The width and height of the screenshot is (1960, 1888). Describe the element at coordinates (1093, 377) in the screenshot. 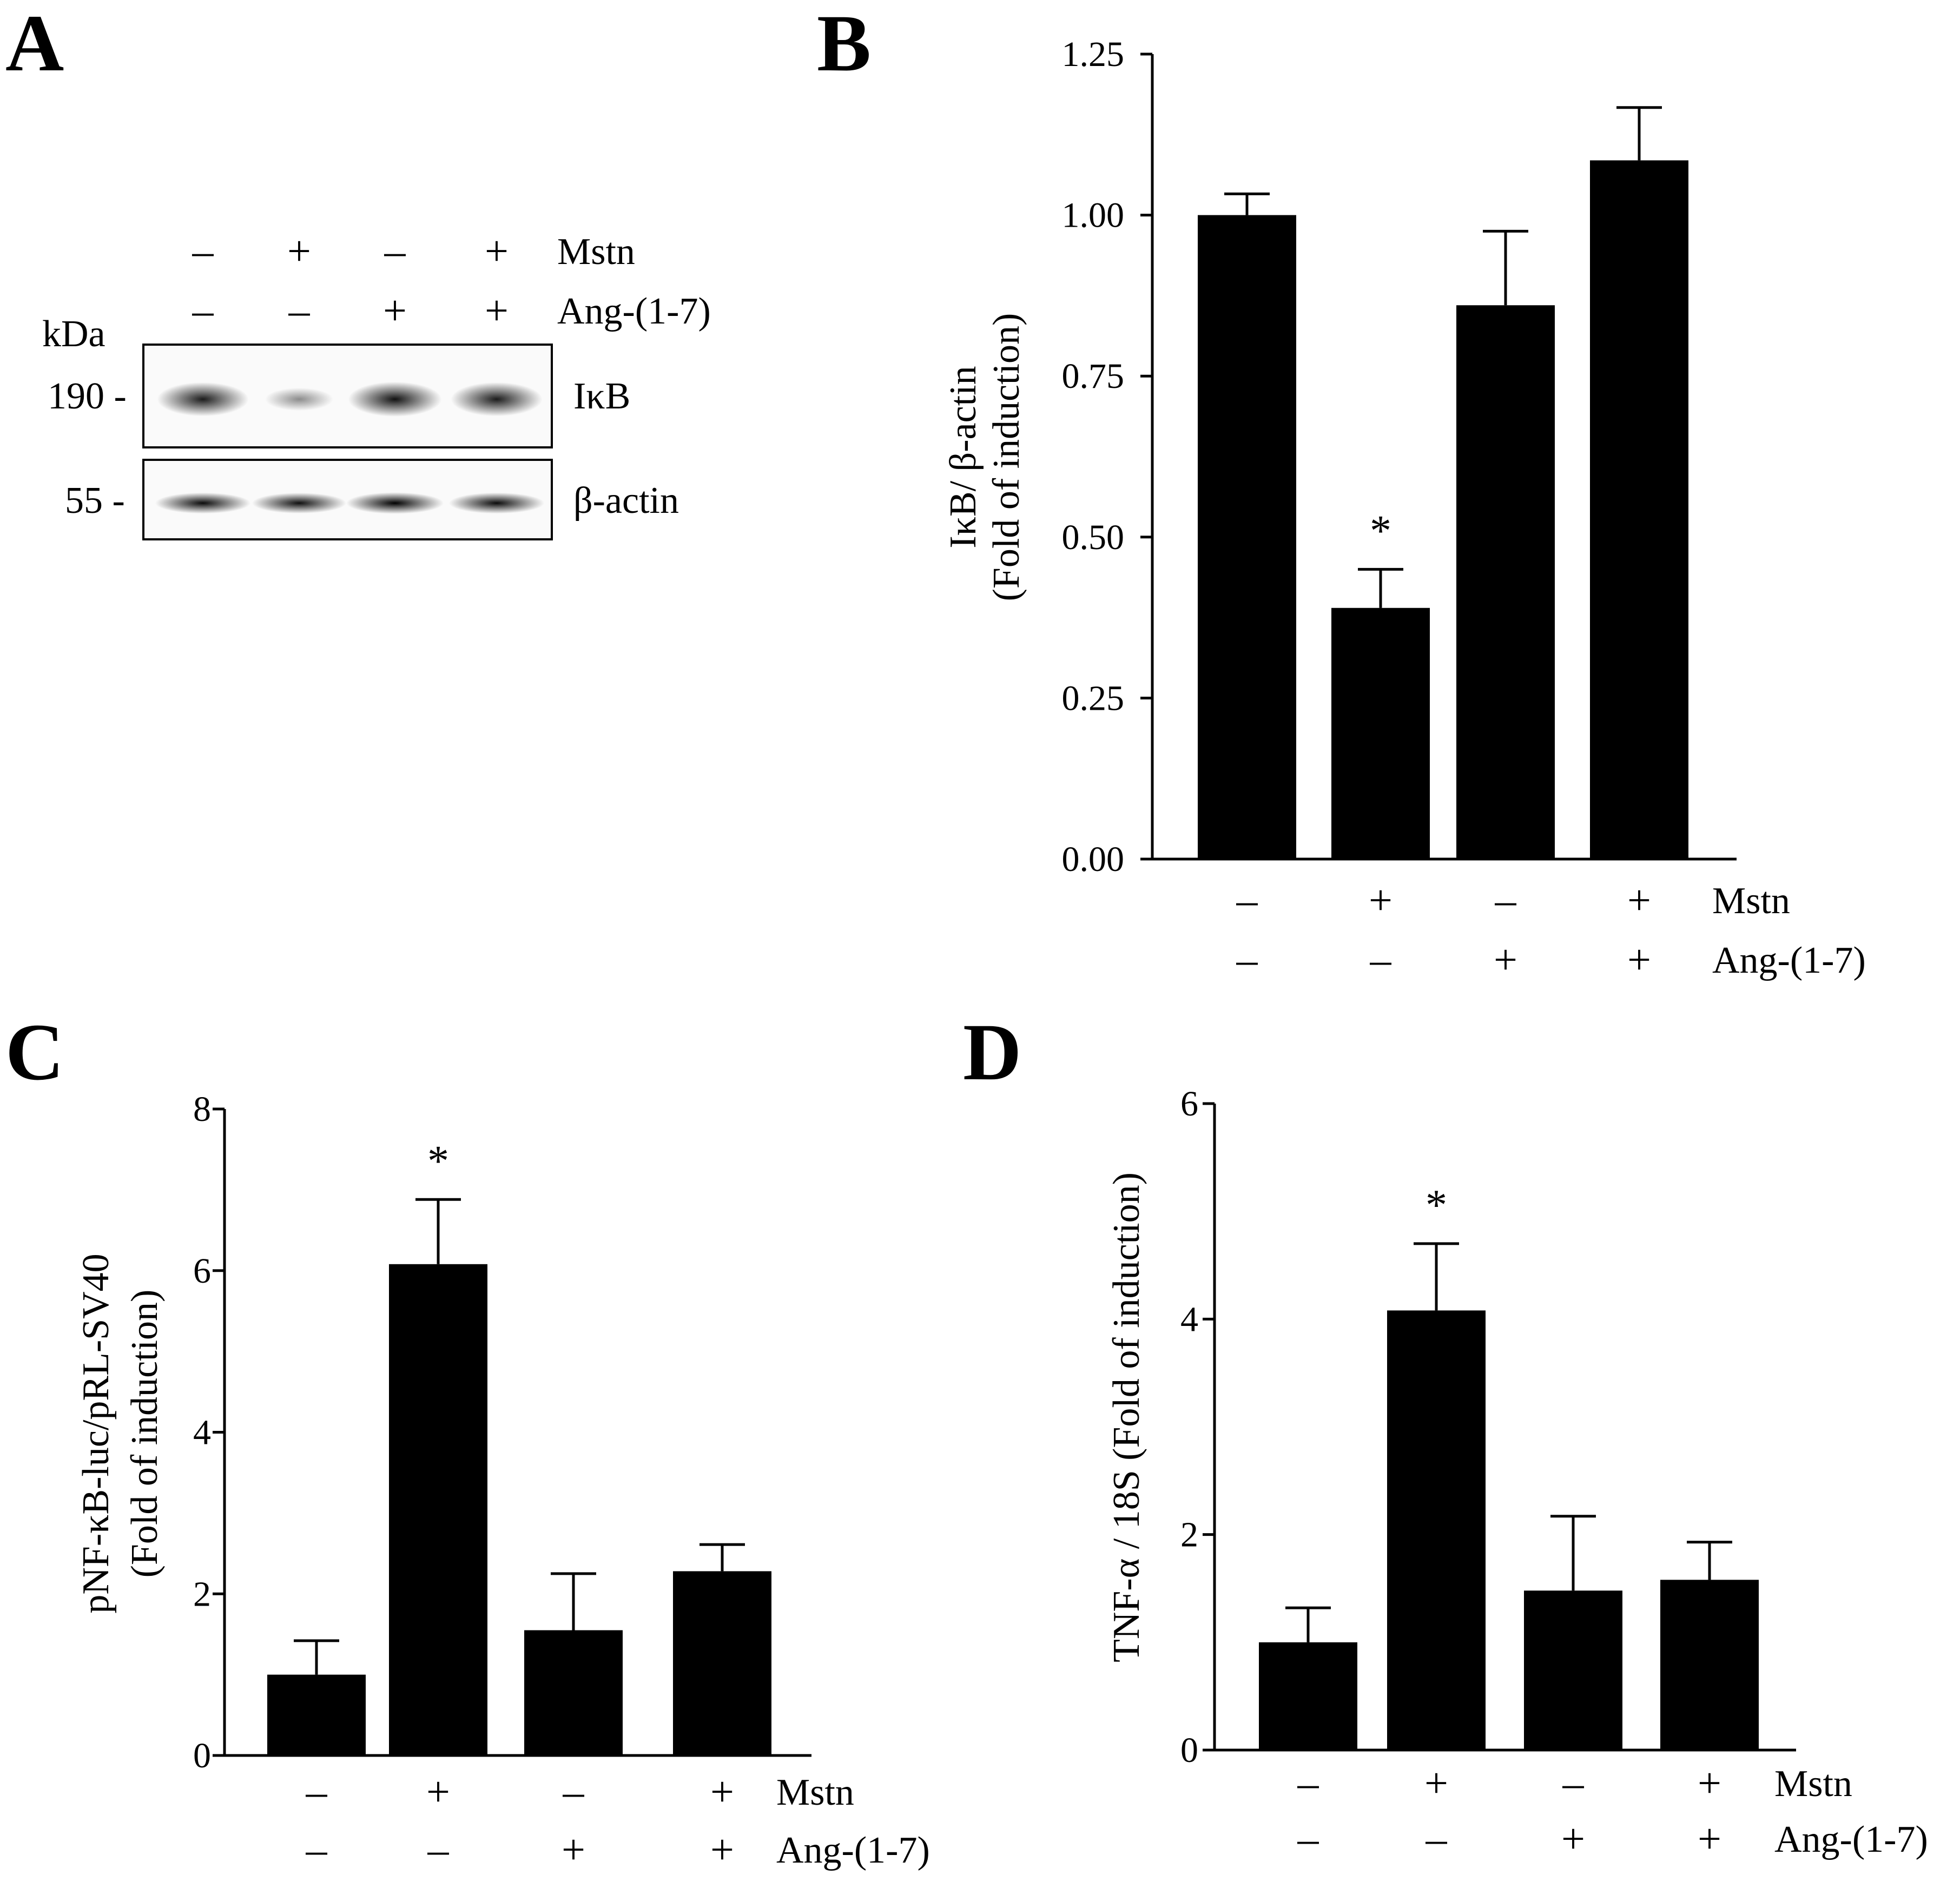

I see `y-tick-label: 0.75` at that location.